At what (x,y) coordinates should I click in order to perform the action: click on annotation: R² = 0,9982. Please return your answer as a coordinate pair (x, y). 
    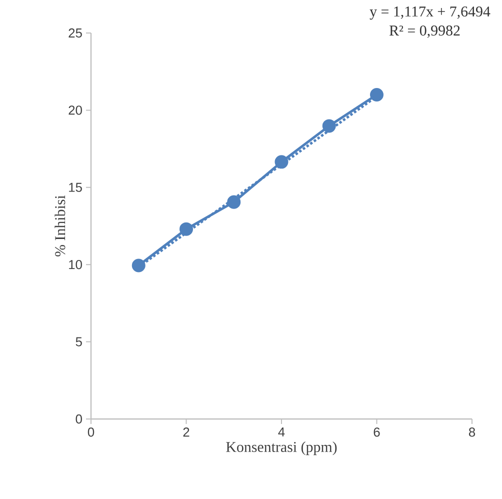
    Looking at the image, I should click on (424, 32).